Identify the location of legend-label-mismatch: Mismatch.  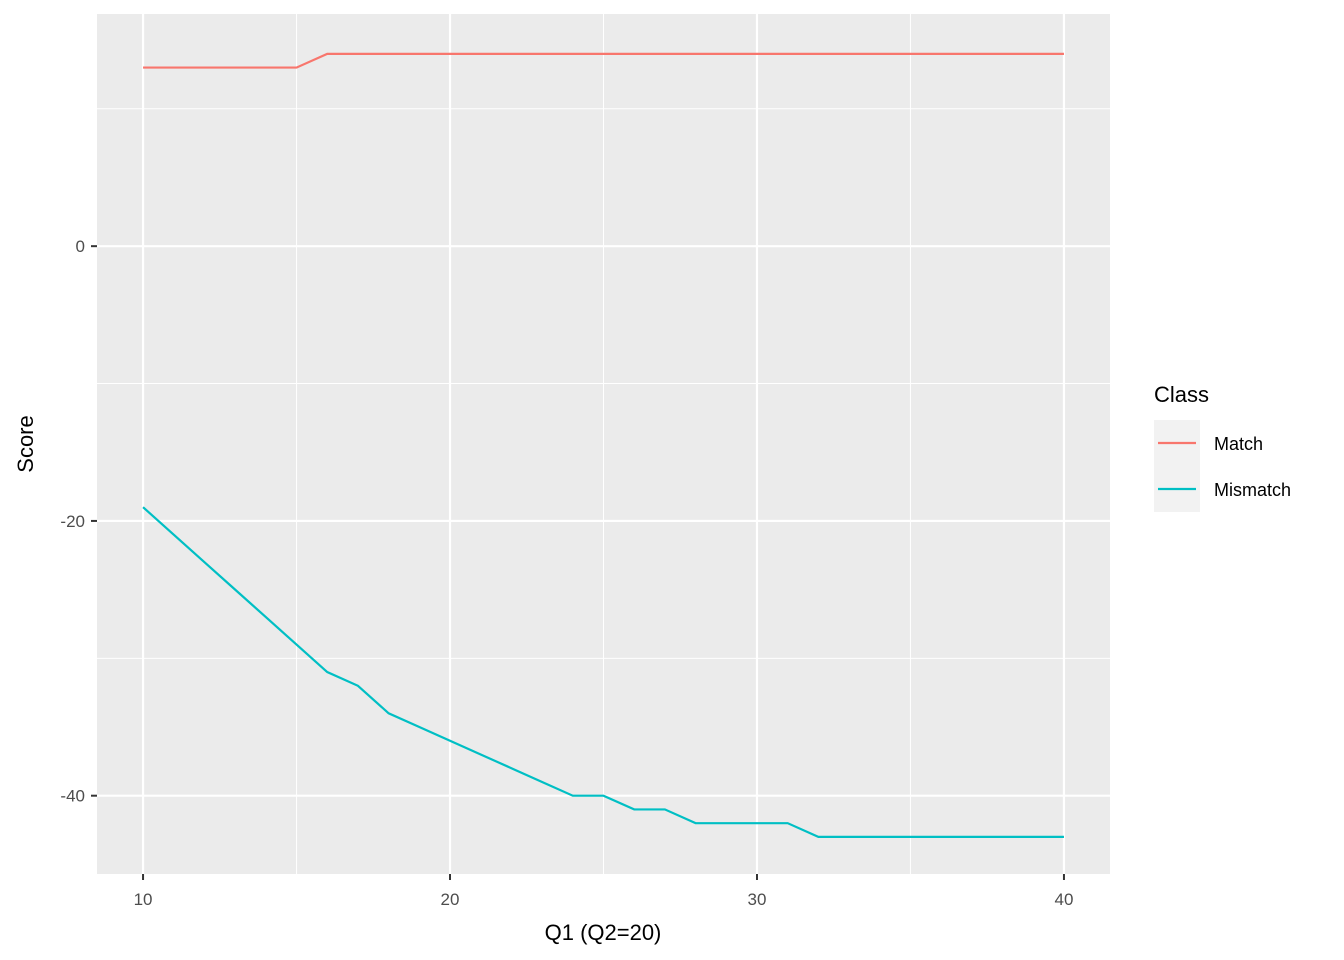
(1252, 490).